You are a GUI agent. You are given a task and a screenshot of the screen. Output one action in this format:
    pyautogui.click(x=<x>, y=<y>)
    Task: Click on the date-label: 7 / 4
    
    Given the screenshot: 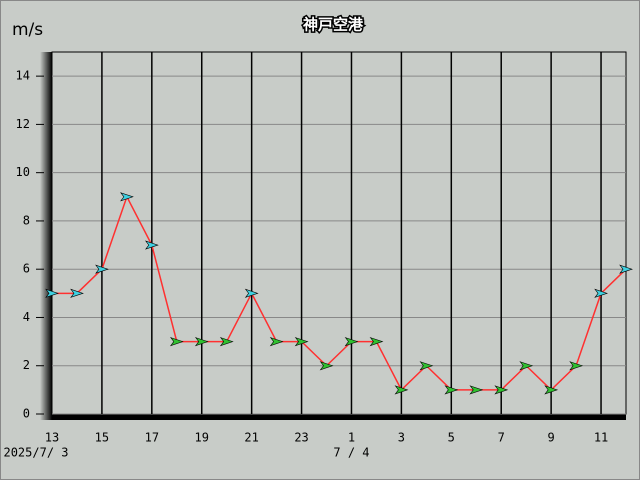 What is the action you would take?
    pyautogui.click(x=351, y=453)
    